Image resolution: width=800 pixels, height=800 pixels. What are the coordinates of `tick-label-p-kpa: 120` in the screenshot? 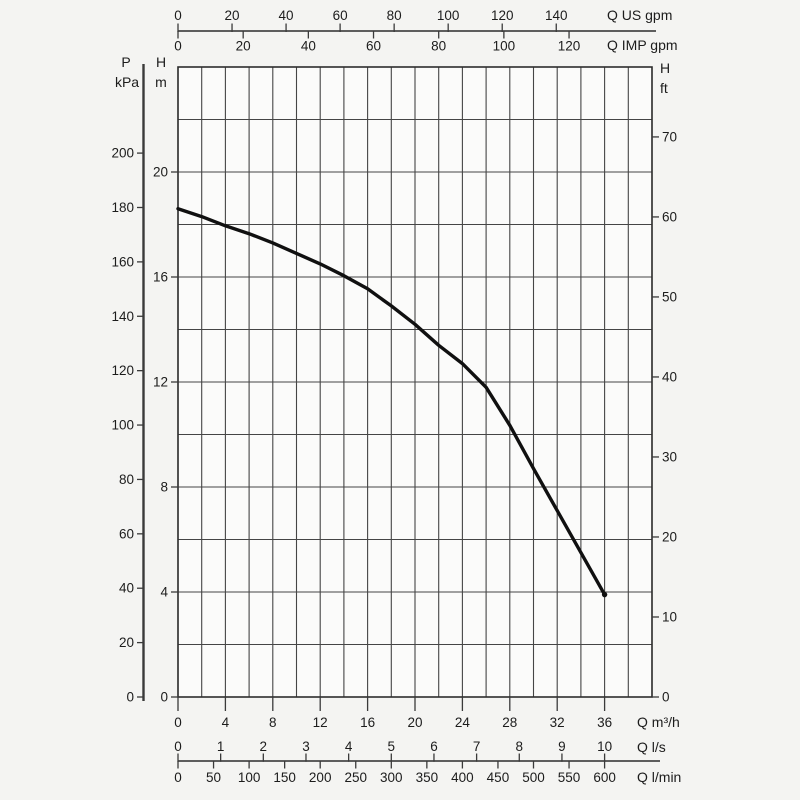 It's located at (122, 370).